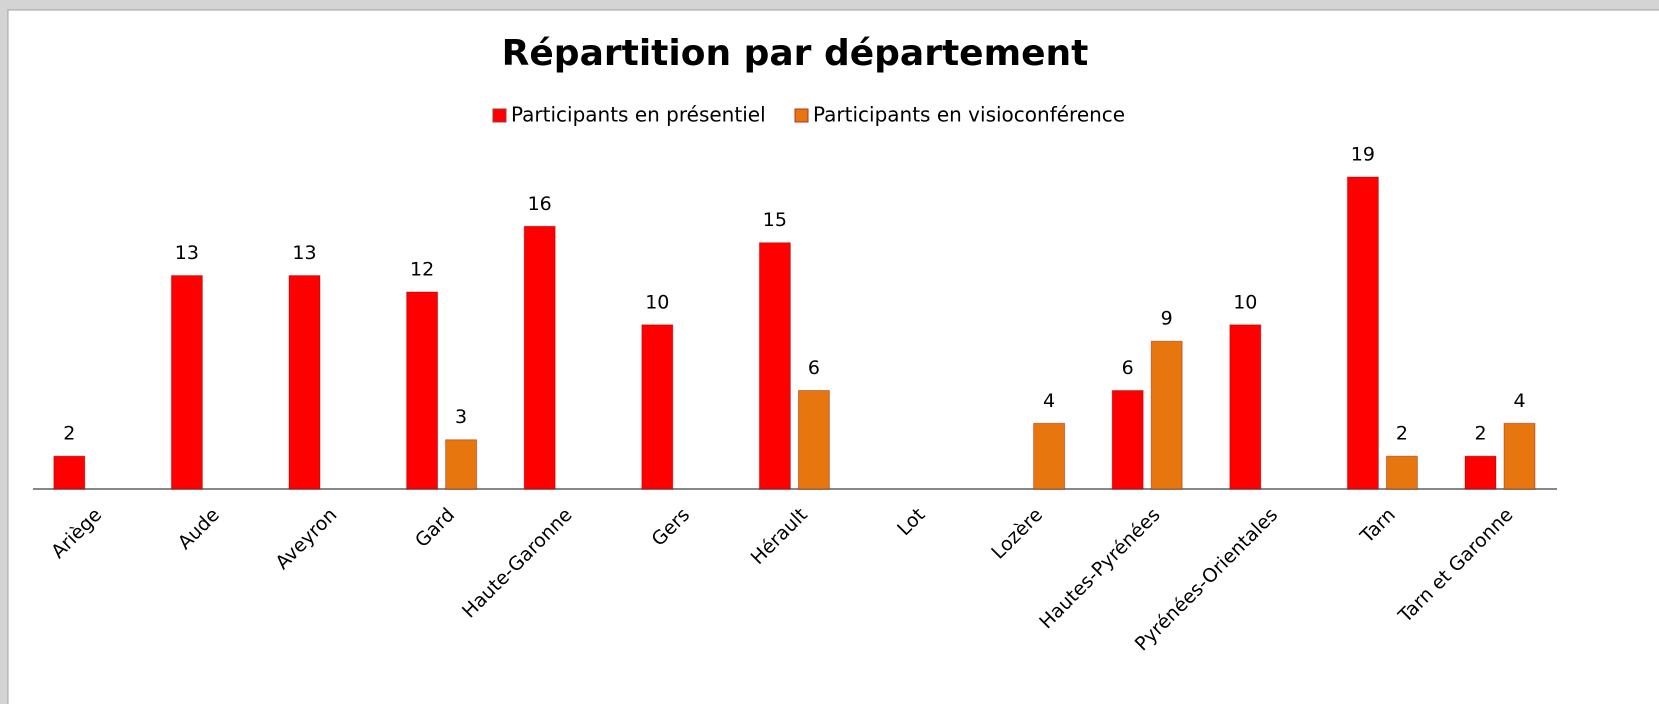 This screenshot has width=1659, height=704. I want to click on data-label: 9, so click(1167, 319).